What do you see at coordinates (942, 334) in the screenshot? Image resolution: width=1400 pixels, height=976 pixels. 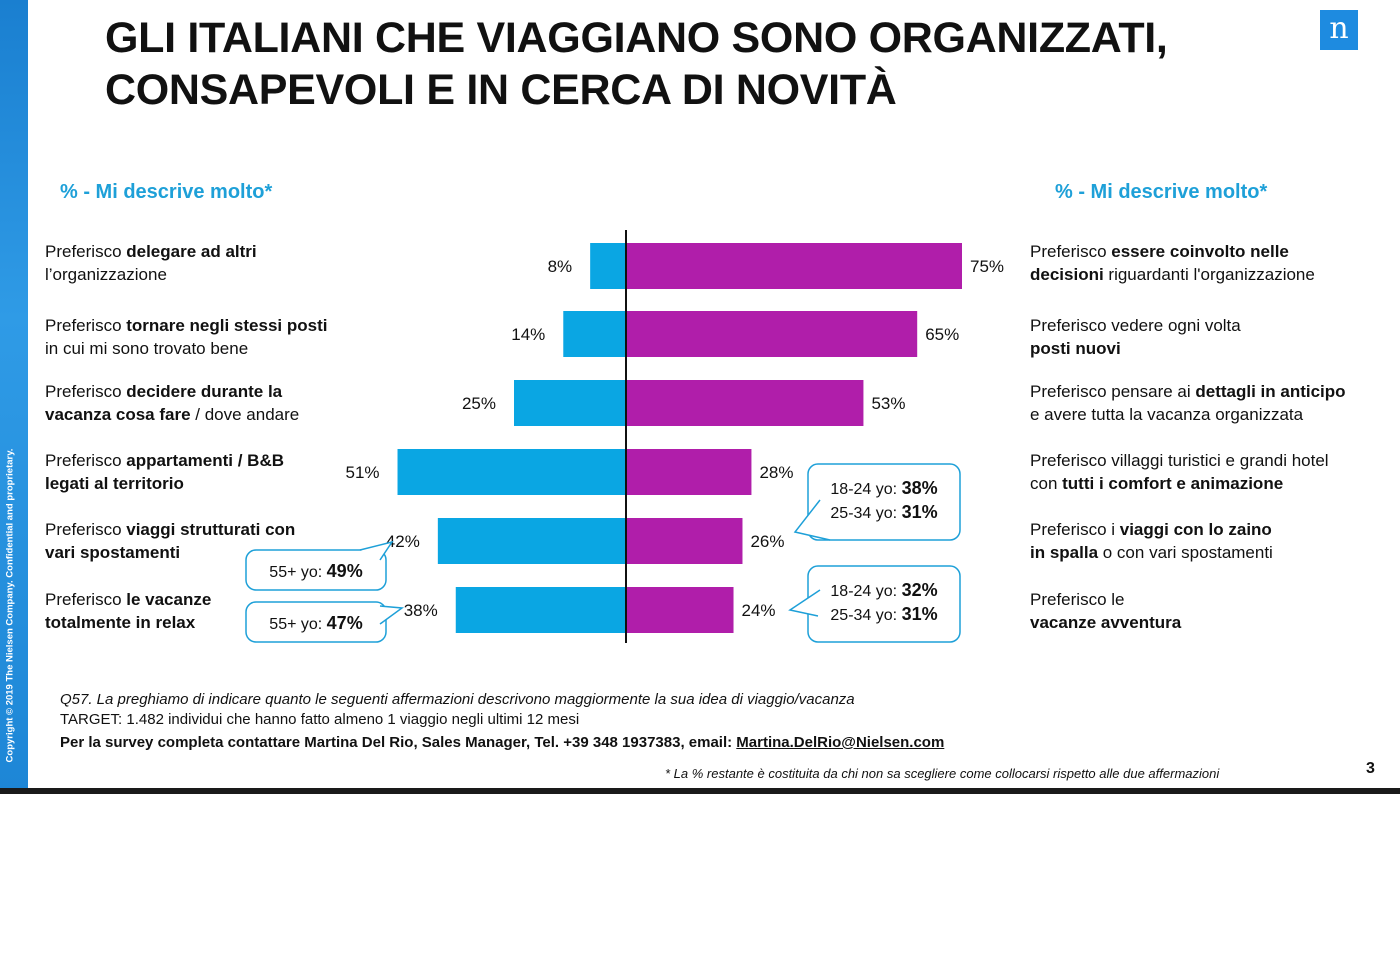 I see `label-right-2: 65%` at bounding box center [942, 334].